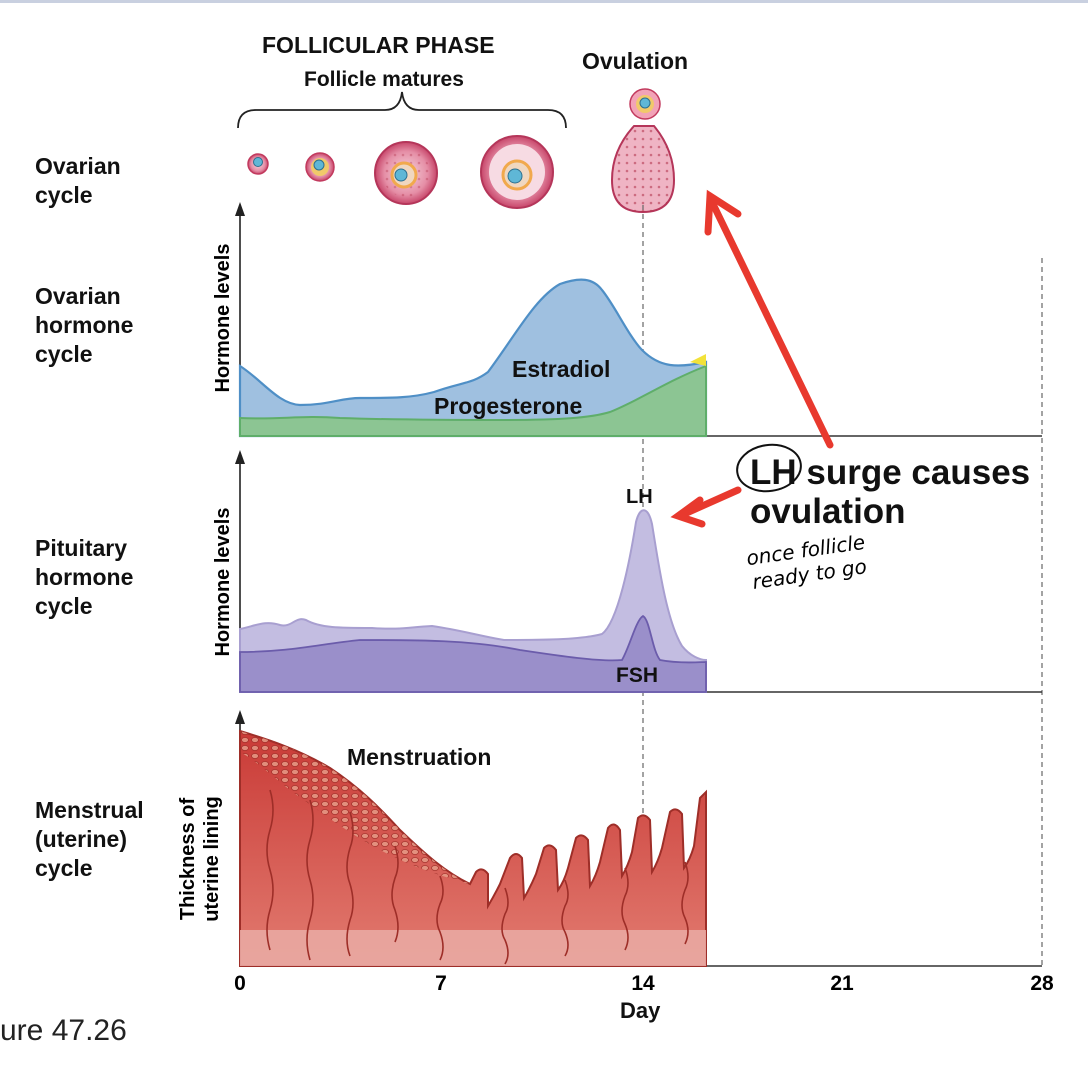  What do you see at coordinates (63, 1030) in the screenshot?
I see `figure-caption: ure 47.26` at bounding box center [63, 1030].